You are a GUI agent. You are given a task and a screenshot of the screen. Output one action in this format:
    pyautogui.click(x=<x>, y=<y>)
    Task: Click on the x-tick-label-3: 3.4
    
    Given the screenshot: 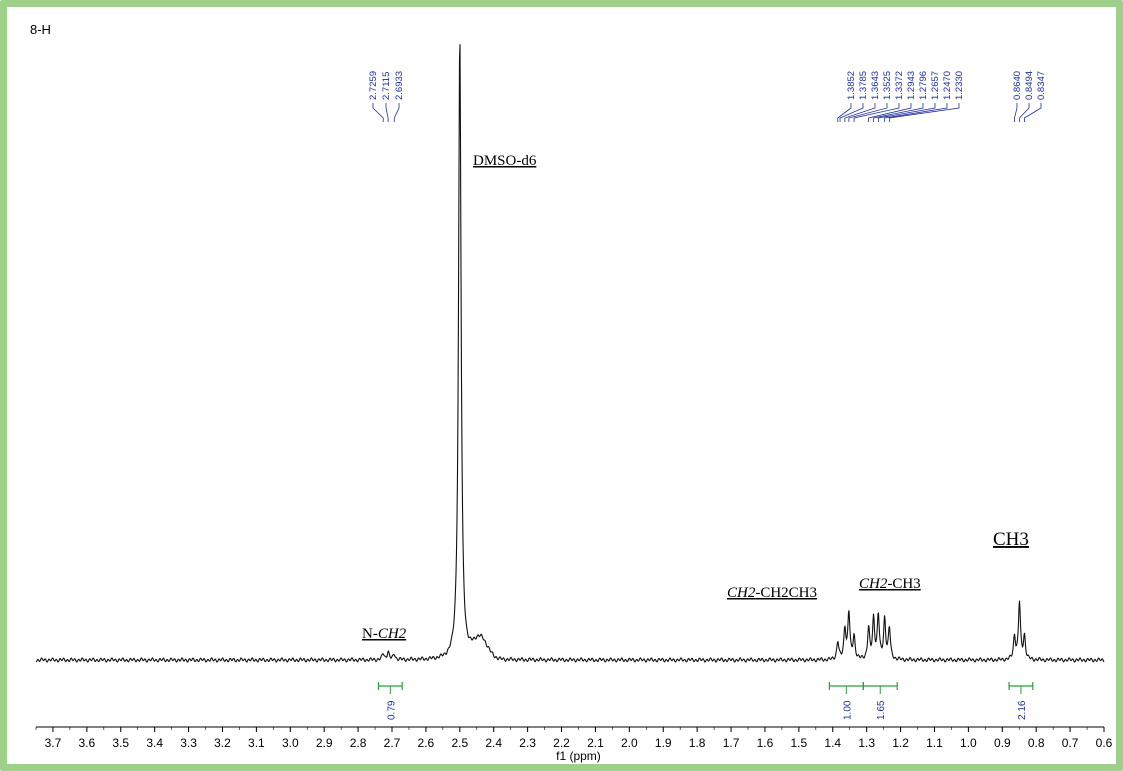 What is the action you would take?
    pyautogui.click(x=154, y=743)
    